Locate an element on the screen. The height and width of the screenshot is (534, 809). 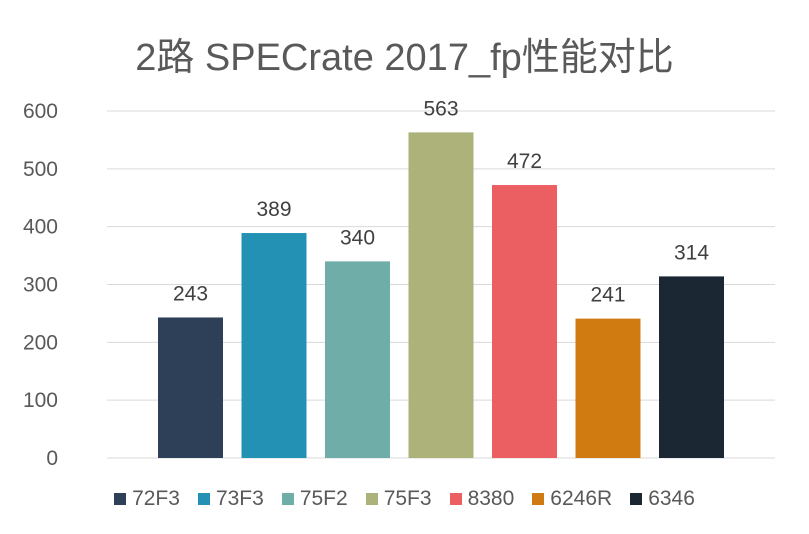
y-axis-ticks: 0 100 200 300 400 500 600 is located at coordinates (40, 285).